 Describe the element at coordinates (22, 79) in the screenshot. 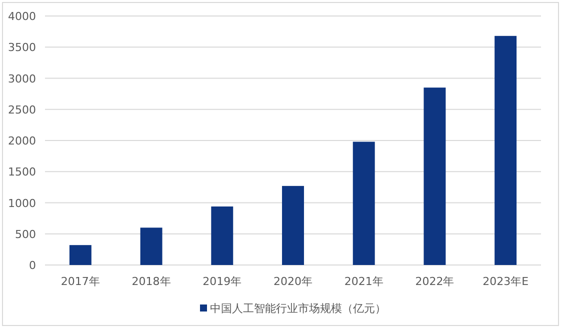

I see `y-tick-label: 3000` at that location.